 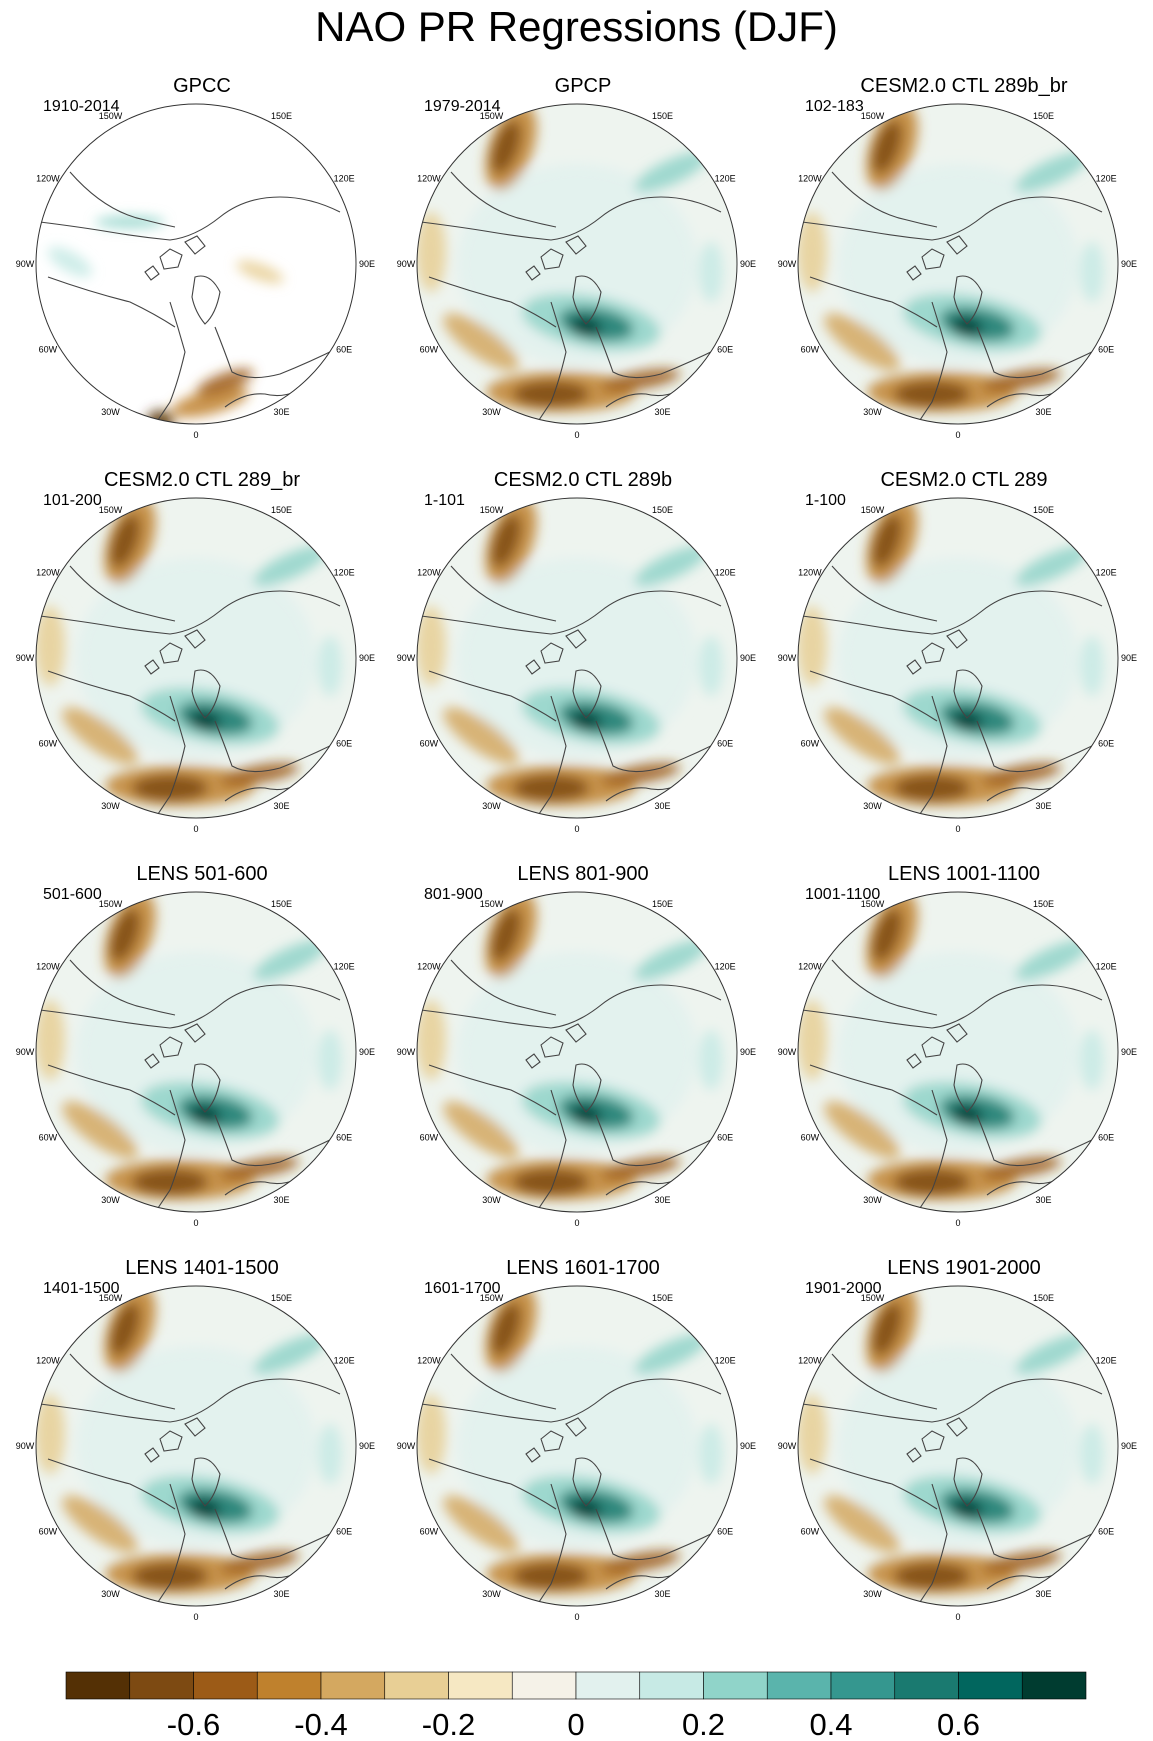 What do you see at coordinates (958, 1724) in the screenshot?
I see `colorbar-tick-label: 0.6` at bounding box center [958, 1724].